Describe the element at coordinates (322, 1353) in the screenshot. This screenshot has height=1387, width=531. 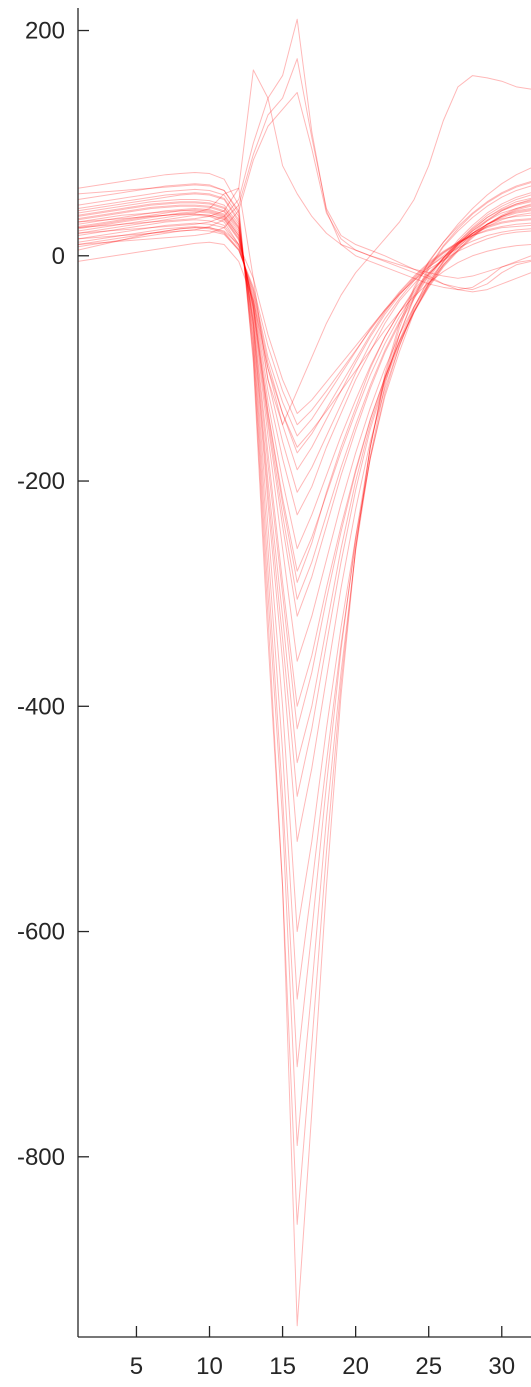
I see `x-axis-ticks: 5 10 15 20 25 30` at that location.